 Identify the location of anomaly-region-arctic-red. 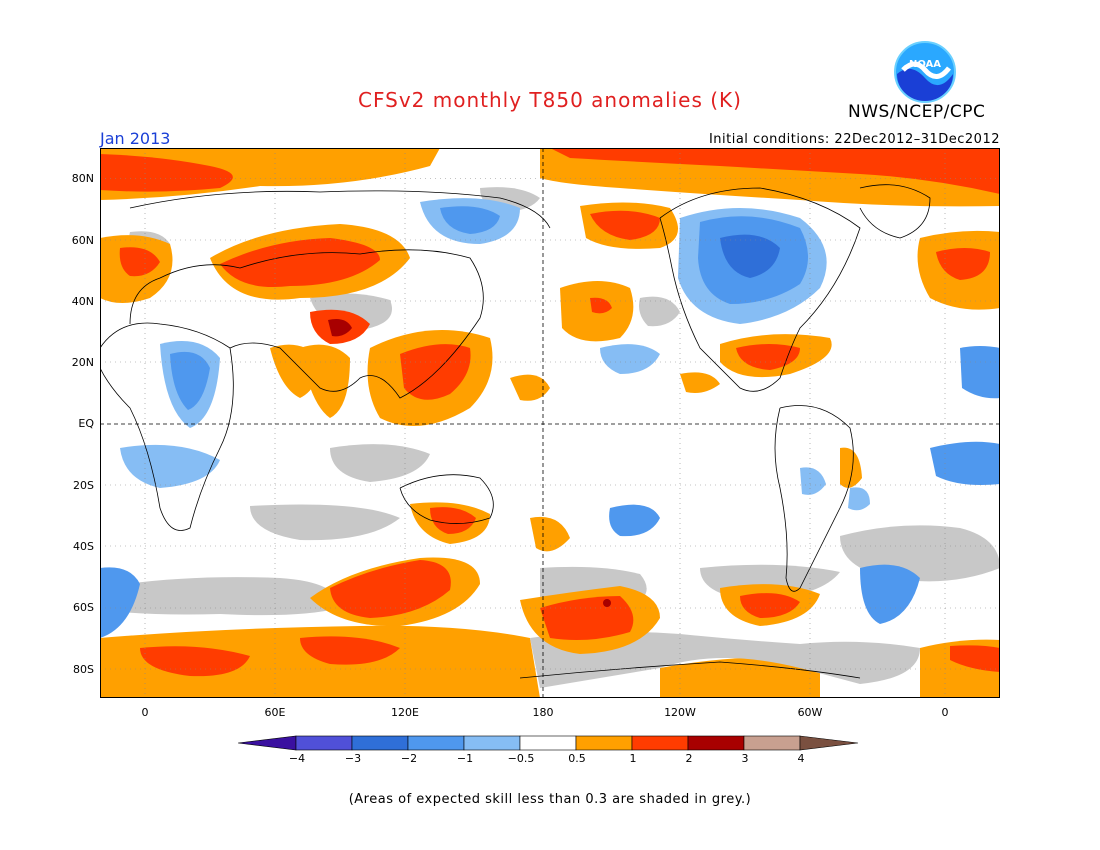
(550, 171).